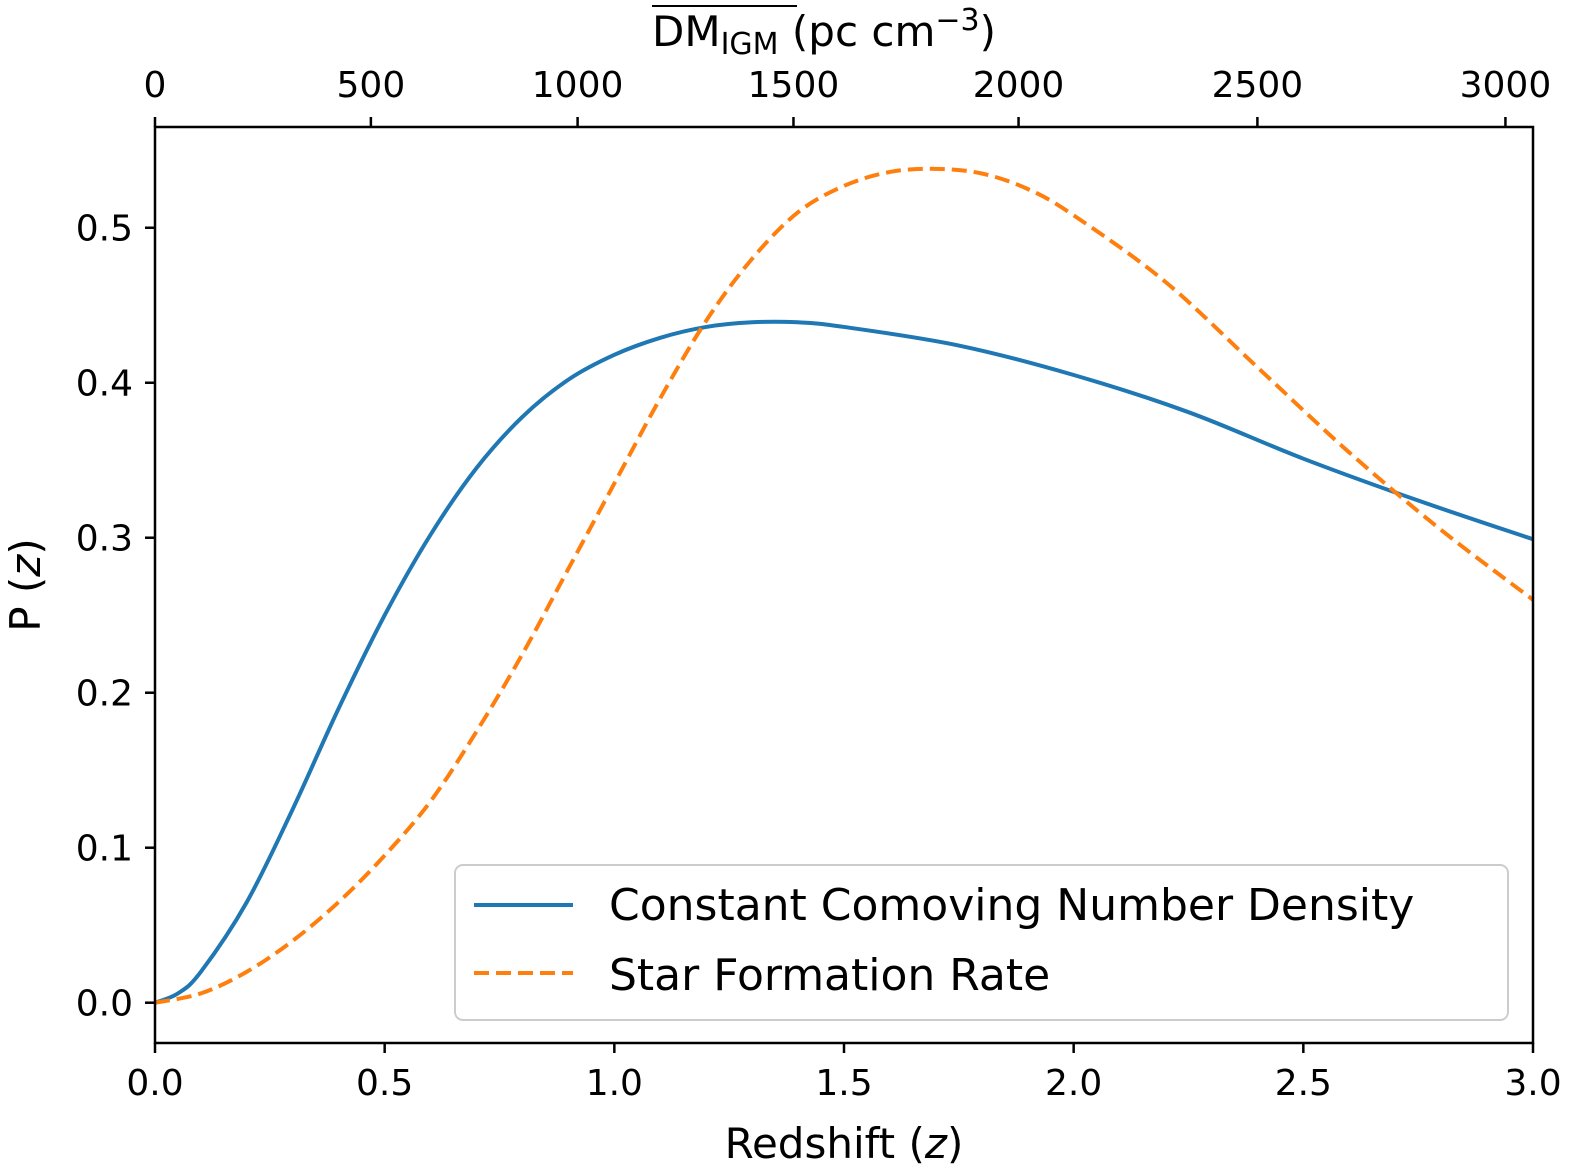 Image resolution: width=1570 pixels, height=1172 pixels. I want to click on top-x-tick-label: 500, so click(371, 85).